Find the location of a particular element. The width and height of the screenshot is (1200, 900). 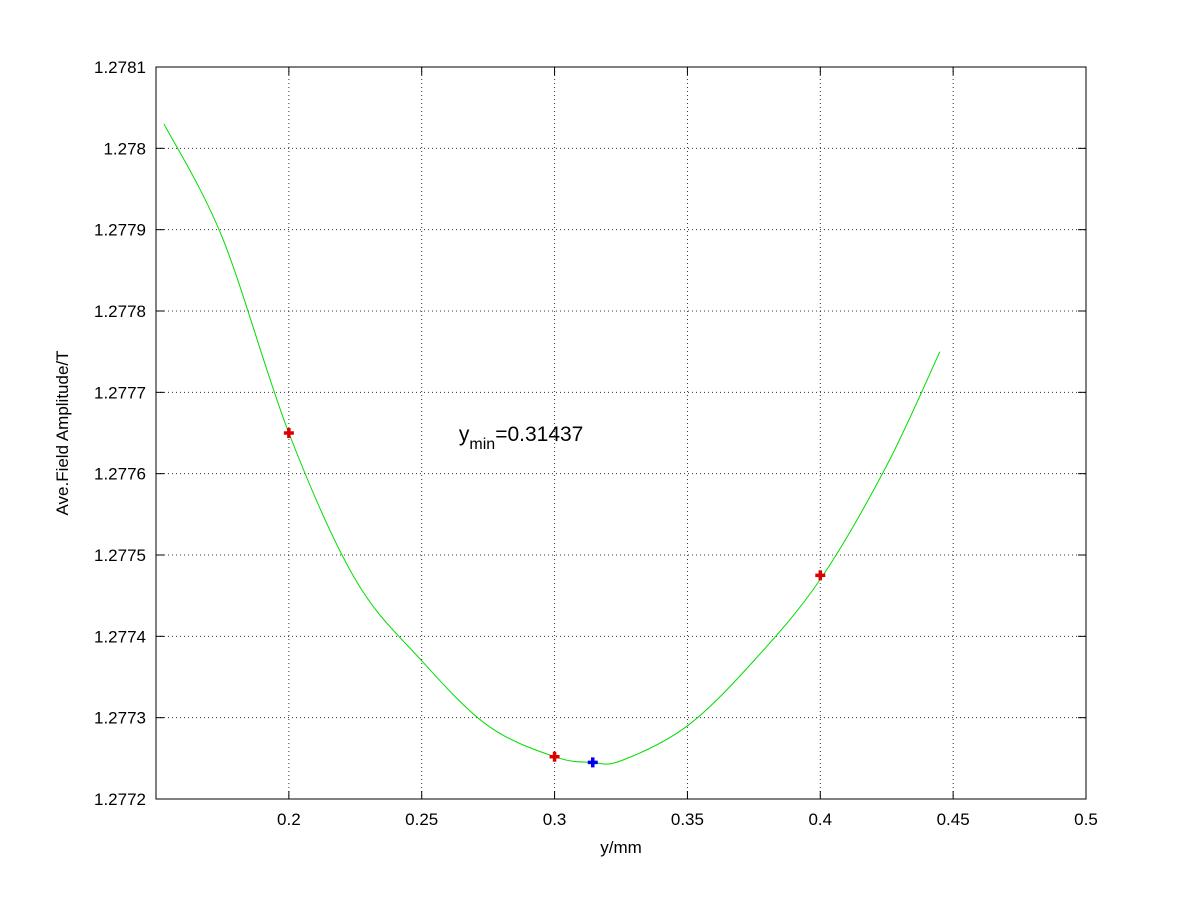

minimum-marker is located at coordinates (592, 762).